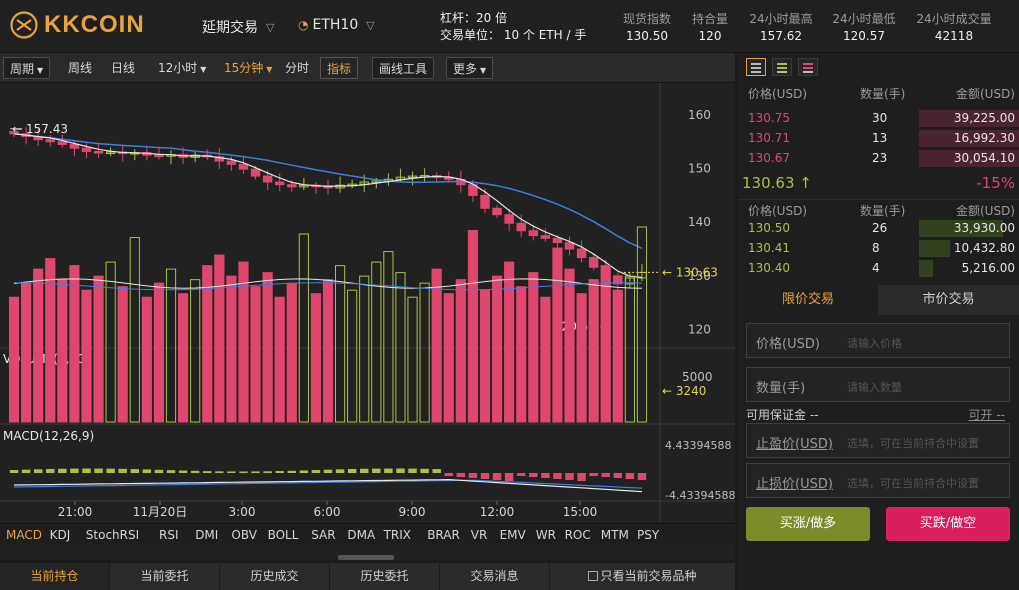 This screenshot has width=1019, height=590. I want to click on kkcoin-logo-icon, so click(24, 25).